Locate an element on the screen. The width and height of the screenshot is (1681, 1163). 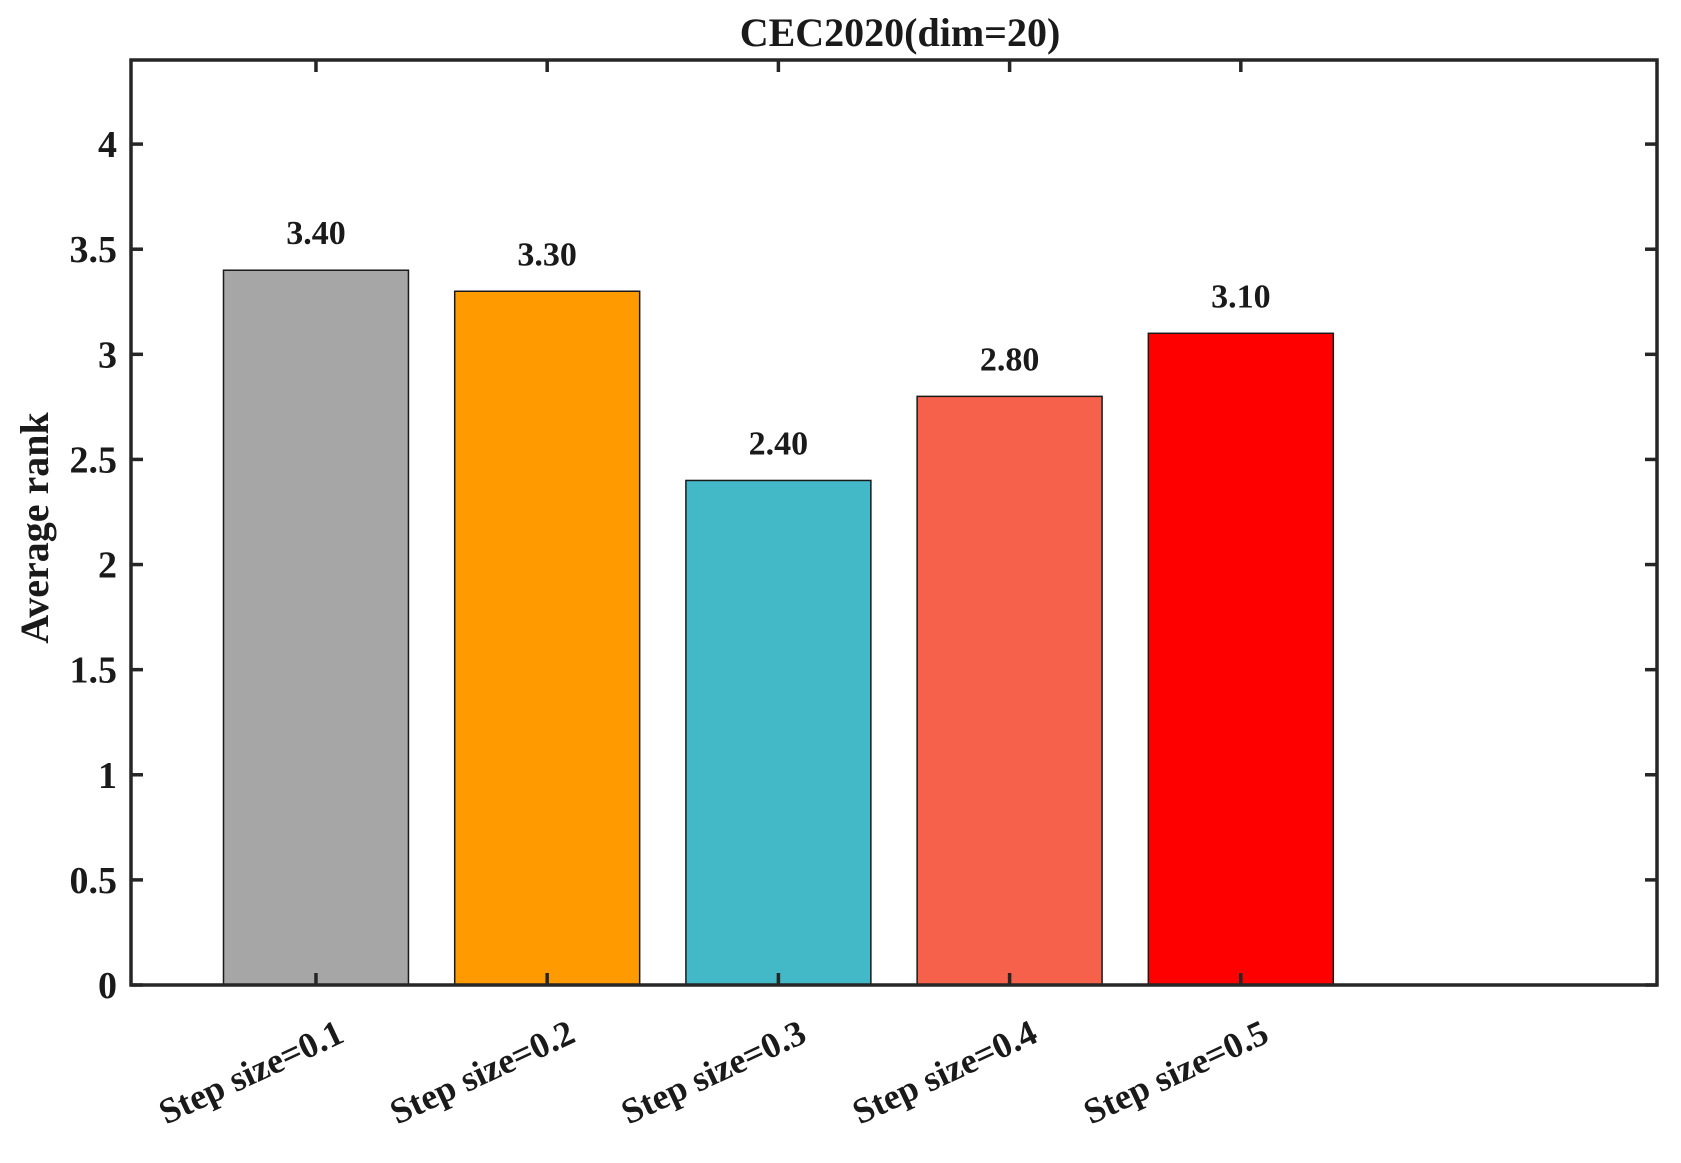
y-tick-label: 2.5 is located at coordinates (94, 460).